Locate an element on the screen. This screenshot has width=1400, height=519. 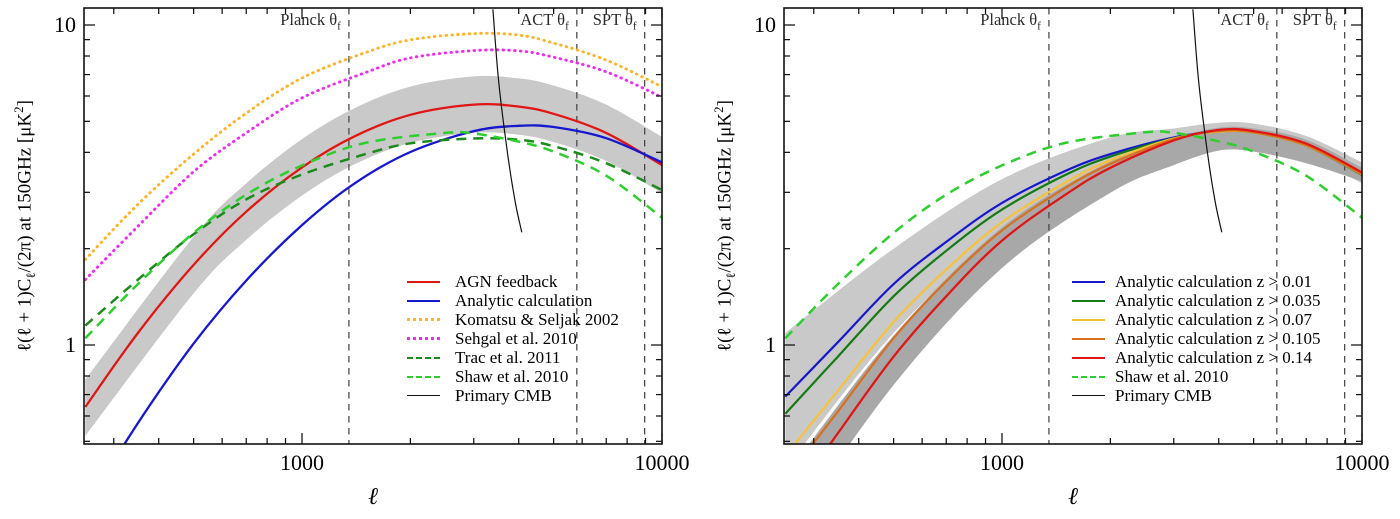
legend-item: Analytic calculation z > 0.14 is located at coordinates (1196, 357).